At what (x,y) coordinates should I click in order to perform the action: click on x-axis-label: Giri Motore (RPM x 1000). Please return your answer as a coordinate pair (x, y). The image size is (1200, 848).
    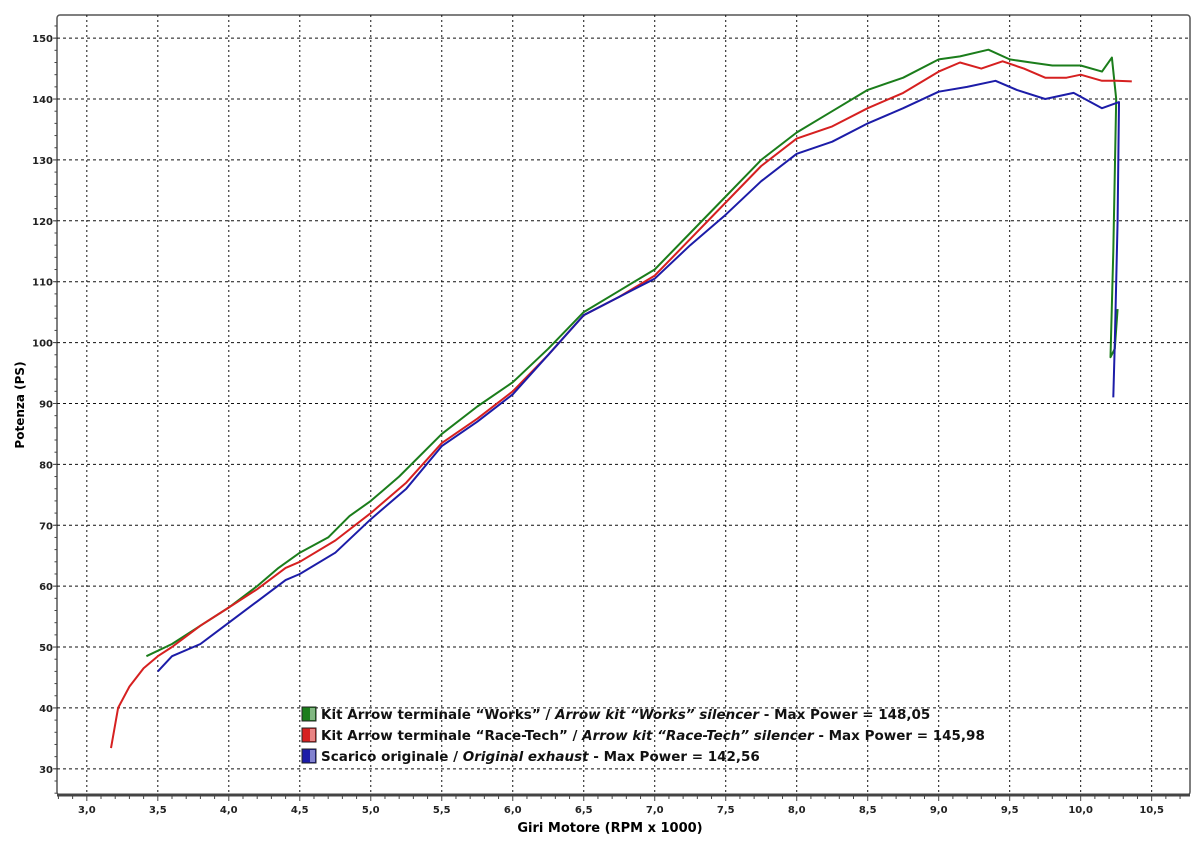
    Looking at the image, I should click on (609, 828).